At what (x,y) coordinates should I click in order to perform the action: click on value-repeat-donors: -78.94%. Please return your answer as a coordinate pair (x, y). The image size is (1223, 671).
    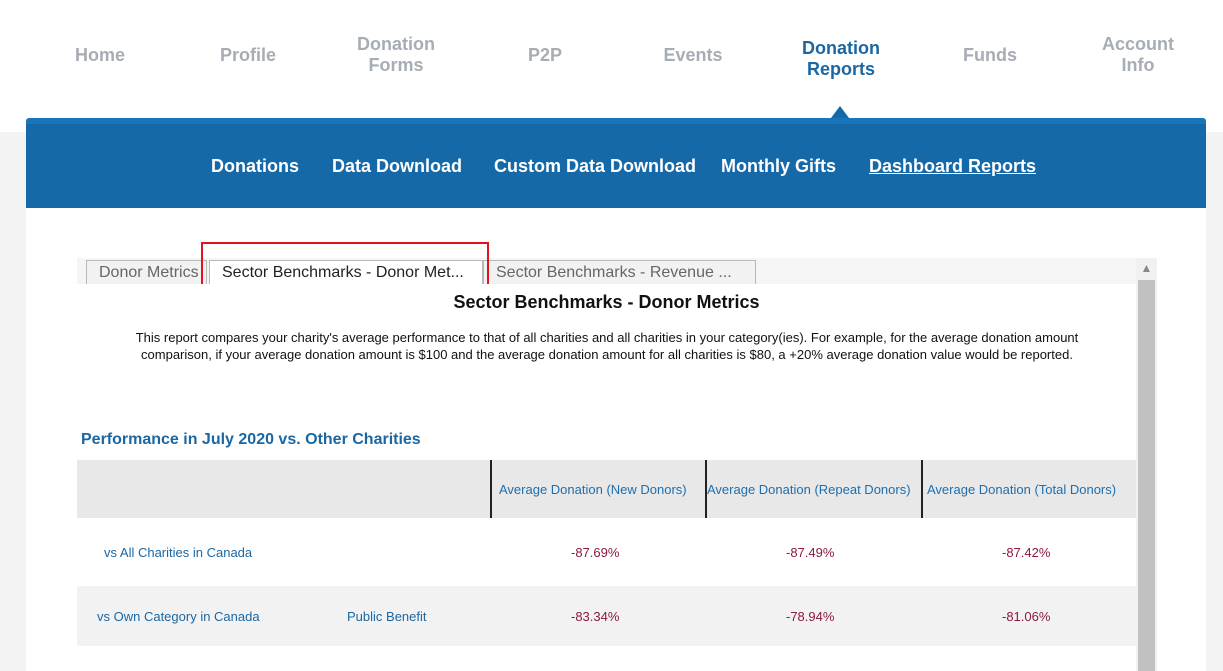
    Looking at the image, I should click on (810, 616).